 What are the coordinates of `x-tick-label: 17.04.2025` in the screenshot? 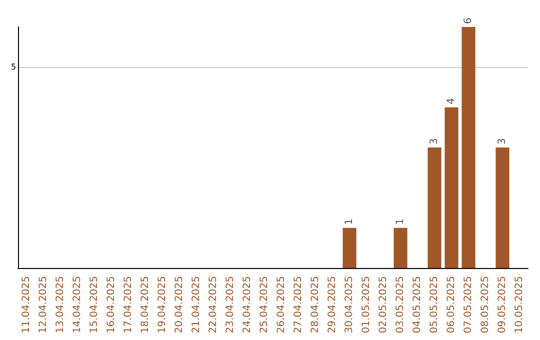 It's located at (128, 305).